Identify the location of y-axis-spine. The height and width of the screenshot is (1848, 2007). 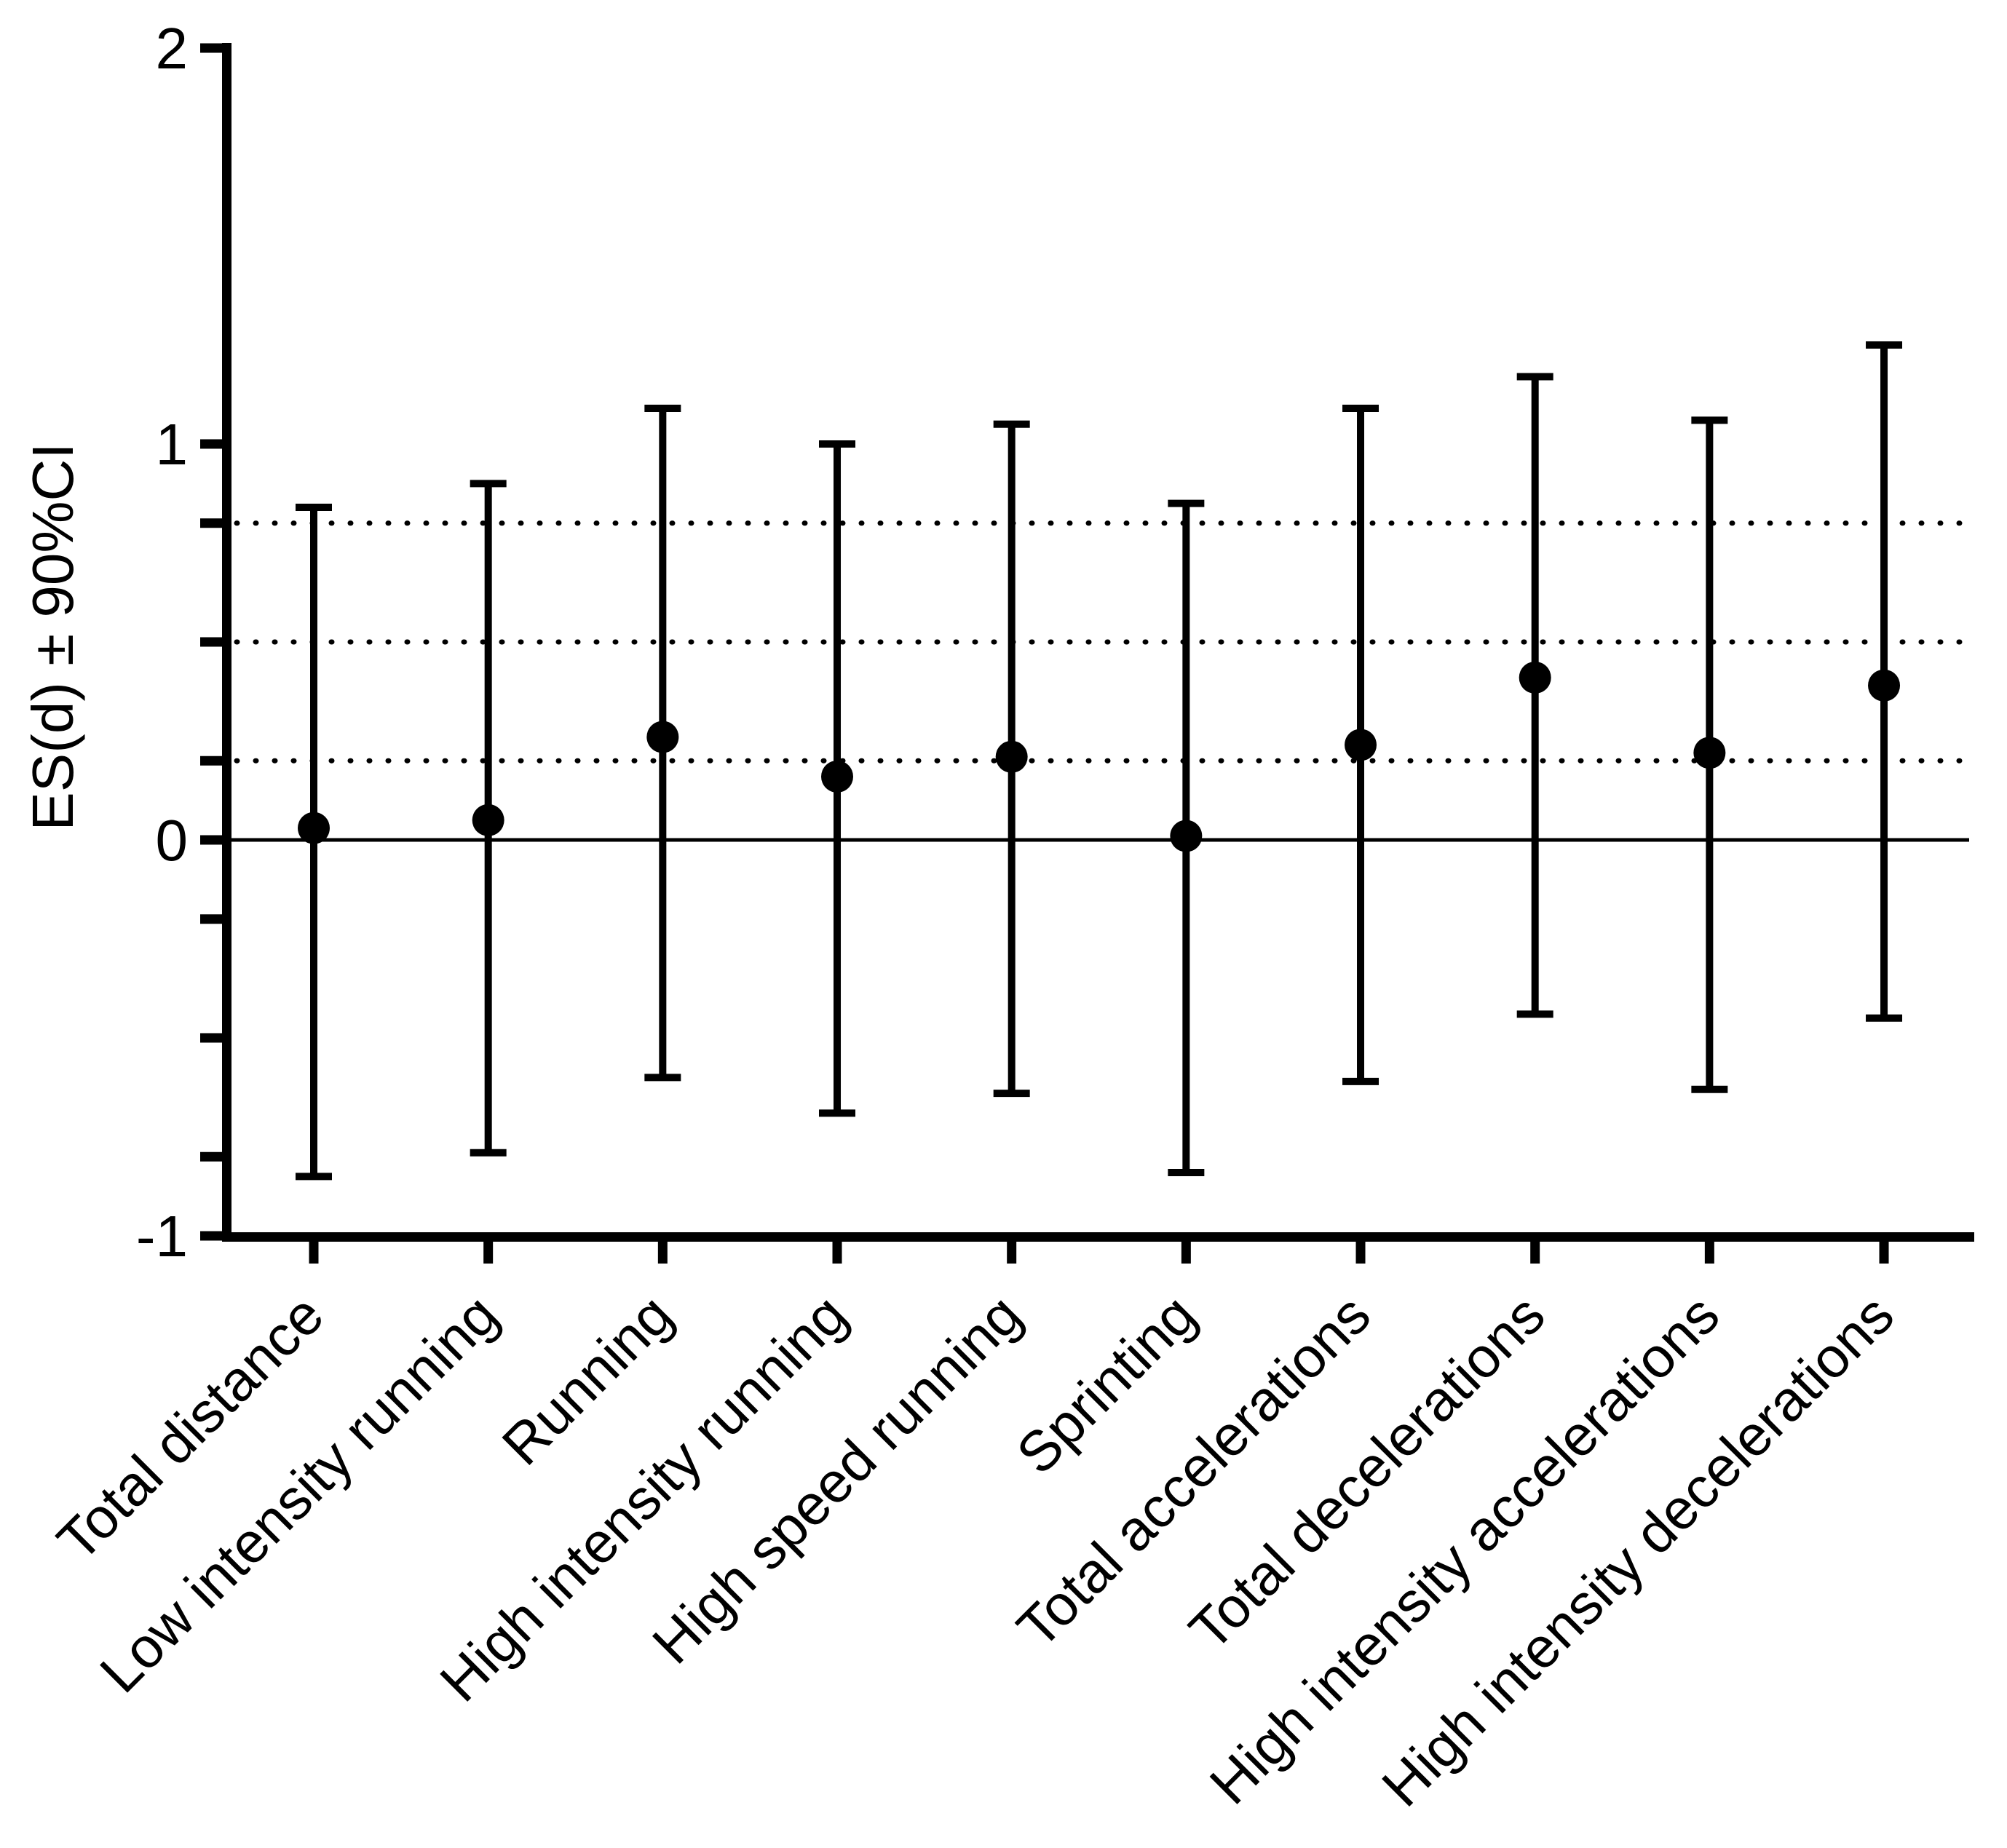
(226, 642).